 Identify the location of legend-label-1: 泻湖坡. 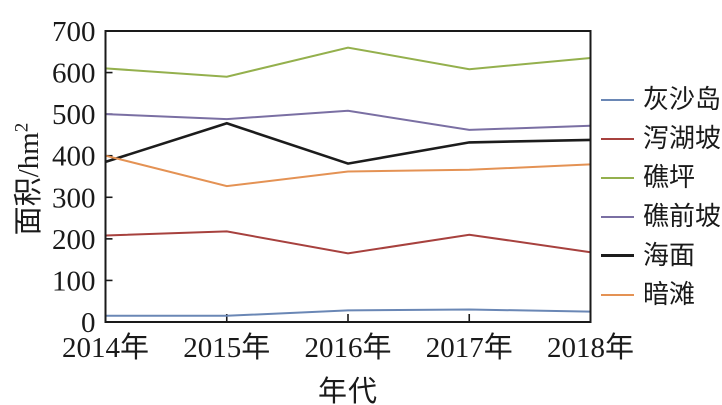
(682, 138).